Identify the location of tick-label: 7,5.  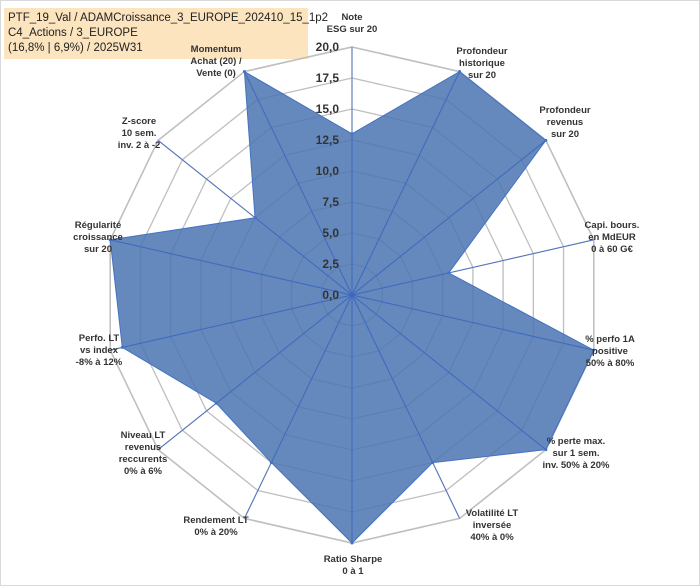
(330, 202).